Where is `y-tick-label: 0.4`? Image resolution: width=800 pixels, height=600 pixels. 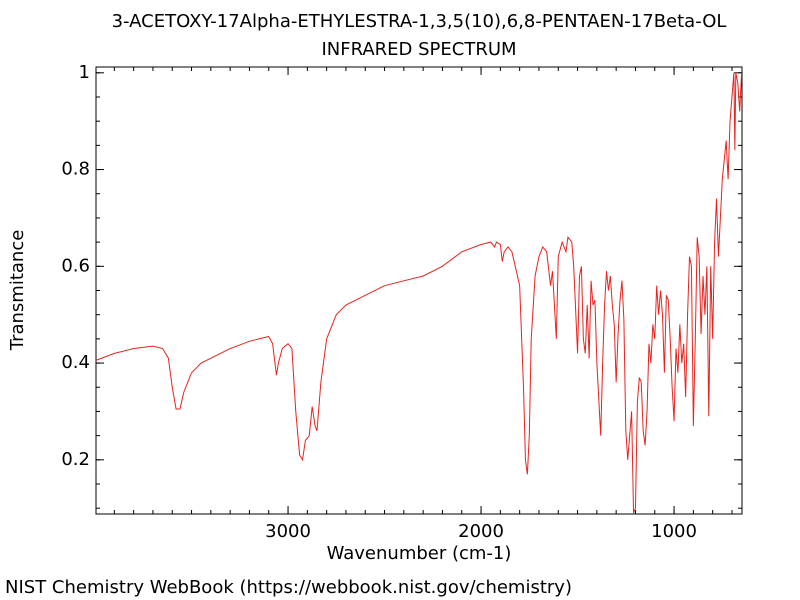
y-tick-label: 0.4 is located at coordinates (75, 362).